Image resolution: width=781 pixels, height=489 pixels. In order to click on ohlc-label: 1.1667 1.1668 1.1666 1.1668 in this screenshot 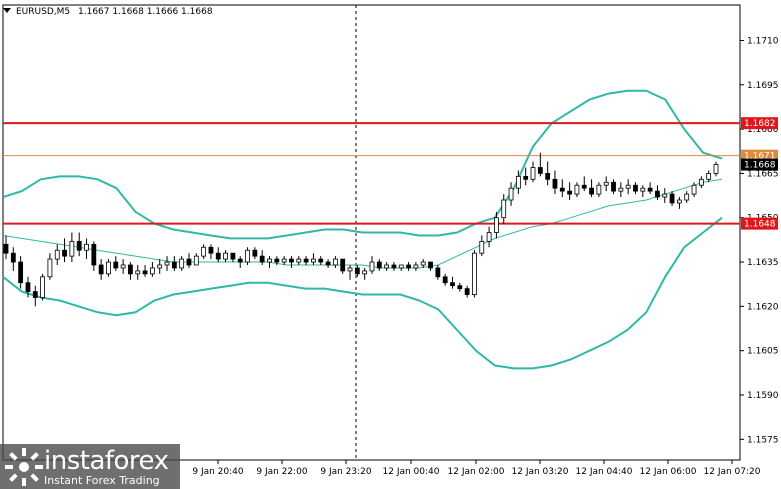, I will do `click(145, 12)`.